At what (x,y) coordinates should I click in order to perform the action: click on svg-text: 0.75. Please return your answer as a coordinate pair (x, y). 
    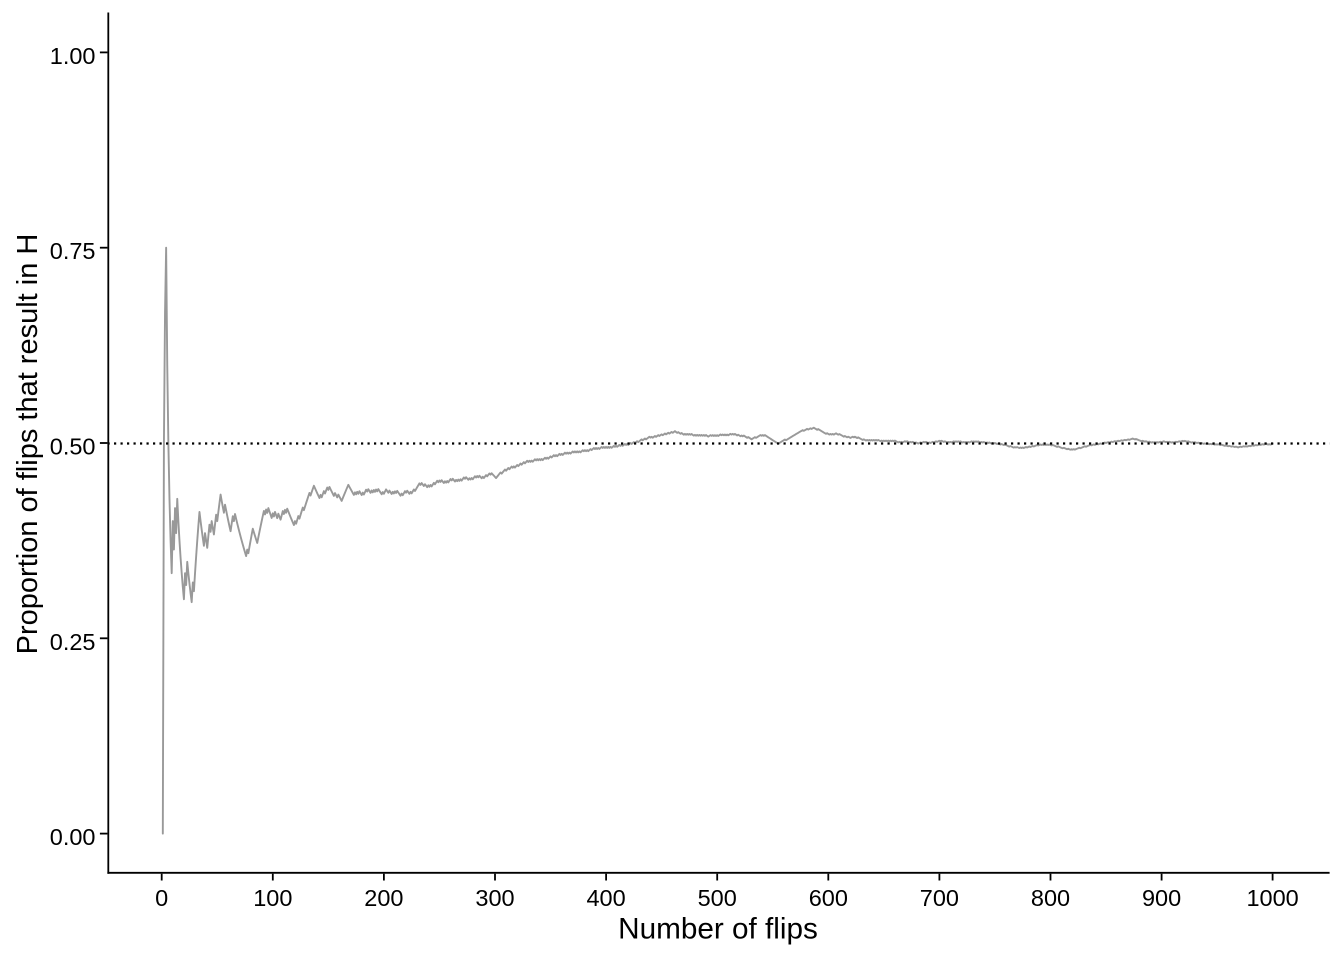
    Looking at the image, I should click on (73, 251).